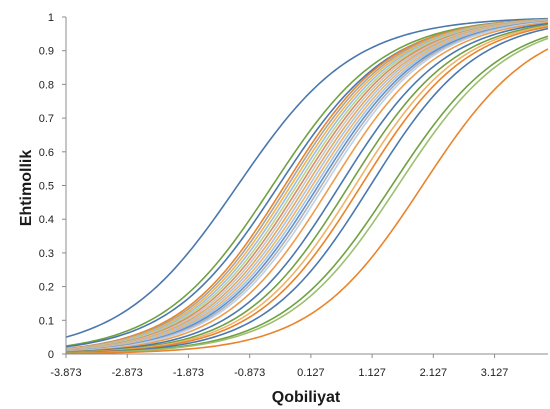 The image size is (550, 409). What do you see at coordinates (372, 373) in the screenshot?
I see `x-tick-label: 1.127` at bounding box center [372, 373].